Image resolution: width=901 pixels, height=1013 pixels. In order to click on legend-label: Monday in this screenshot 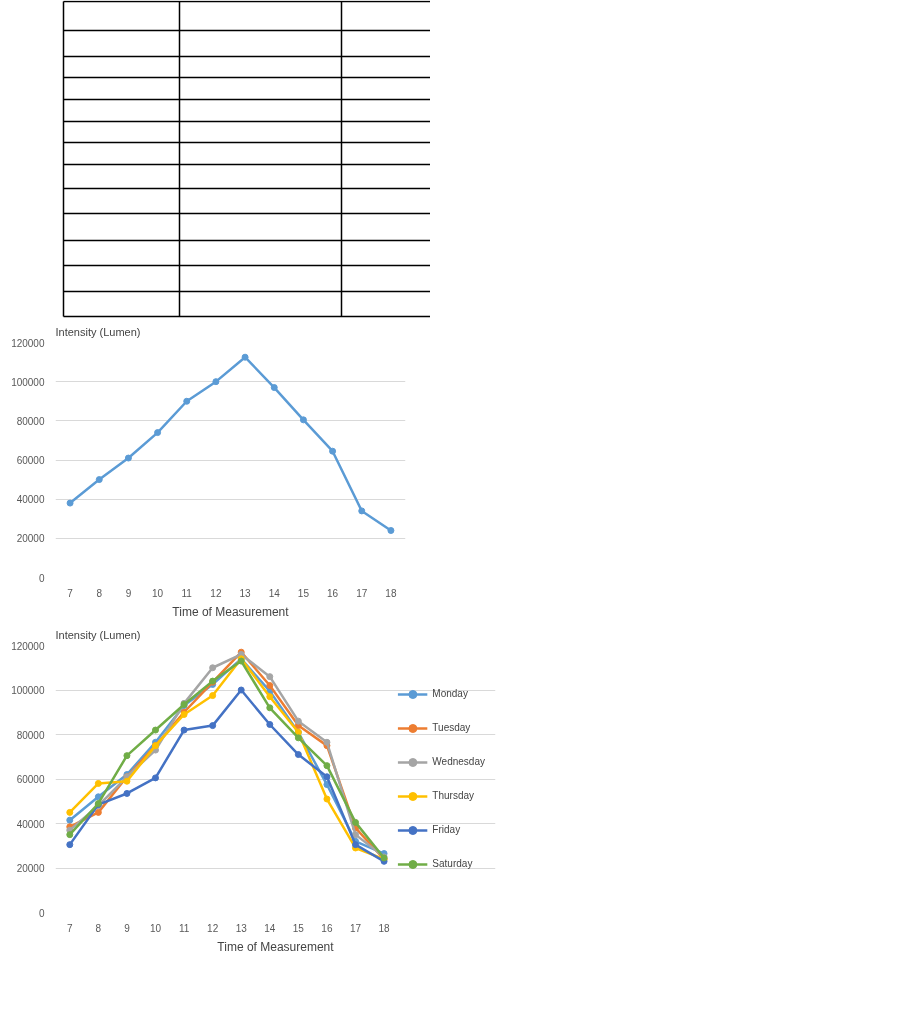, I will do `click(450, 693)`.